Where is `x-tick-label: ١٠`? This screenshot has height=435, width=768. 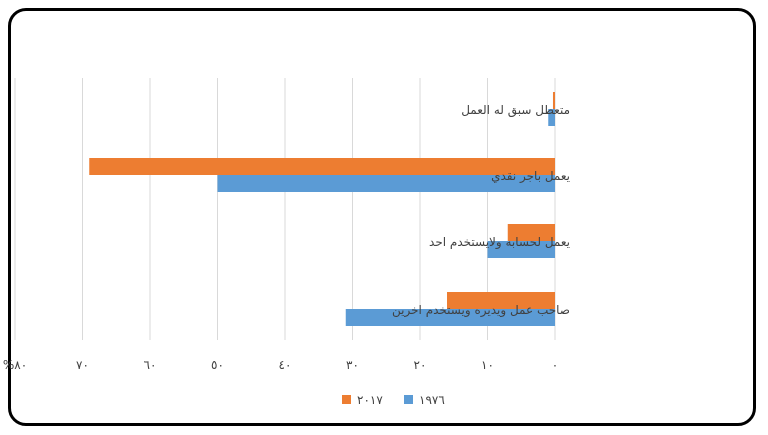
x-tick-label: ١٠ is located at coordinates (487, 365).